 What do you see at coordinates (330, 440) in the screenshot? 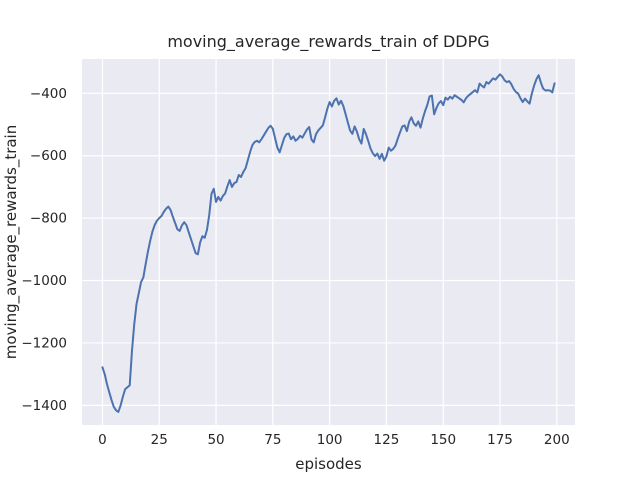
I see `x-tick-label: 100` at bounding box center [330, 440].